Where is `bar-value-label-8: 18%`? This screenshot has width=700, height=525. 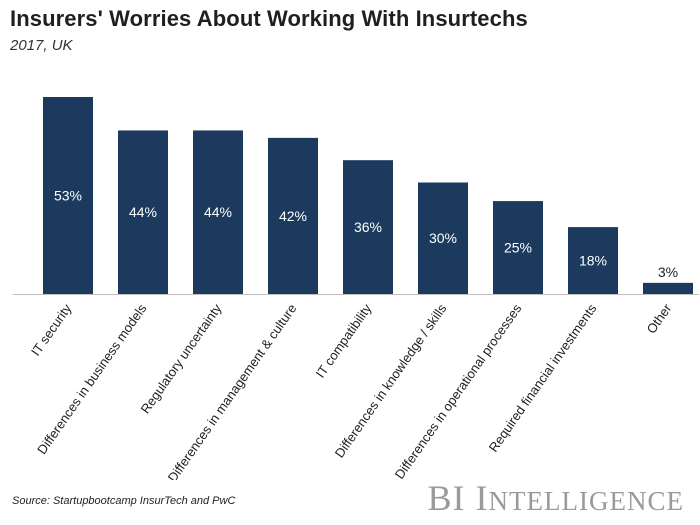
bar-value-label-8: 18% is located at coordinates (593, 261).